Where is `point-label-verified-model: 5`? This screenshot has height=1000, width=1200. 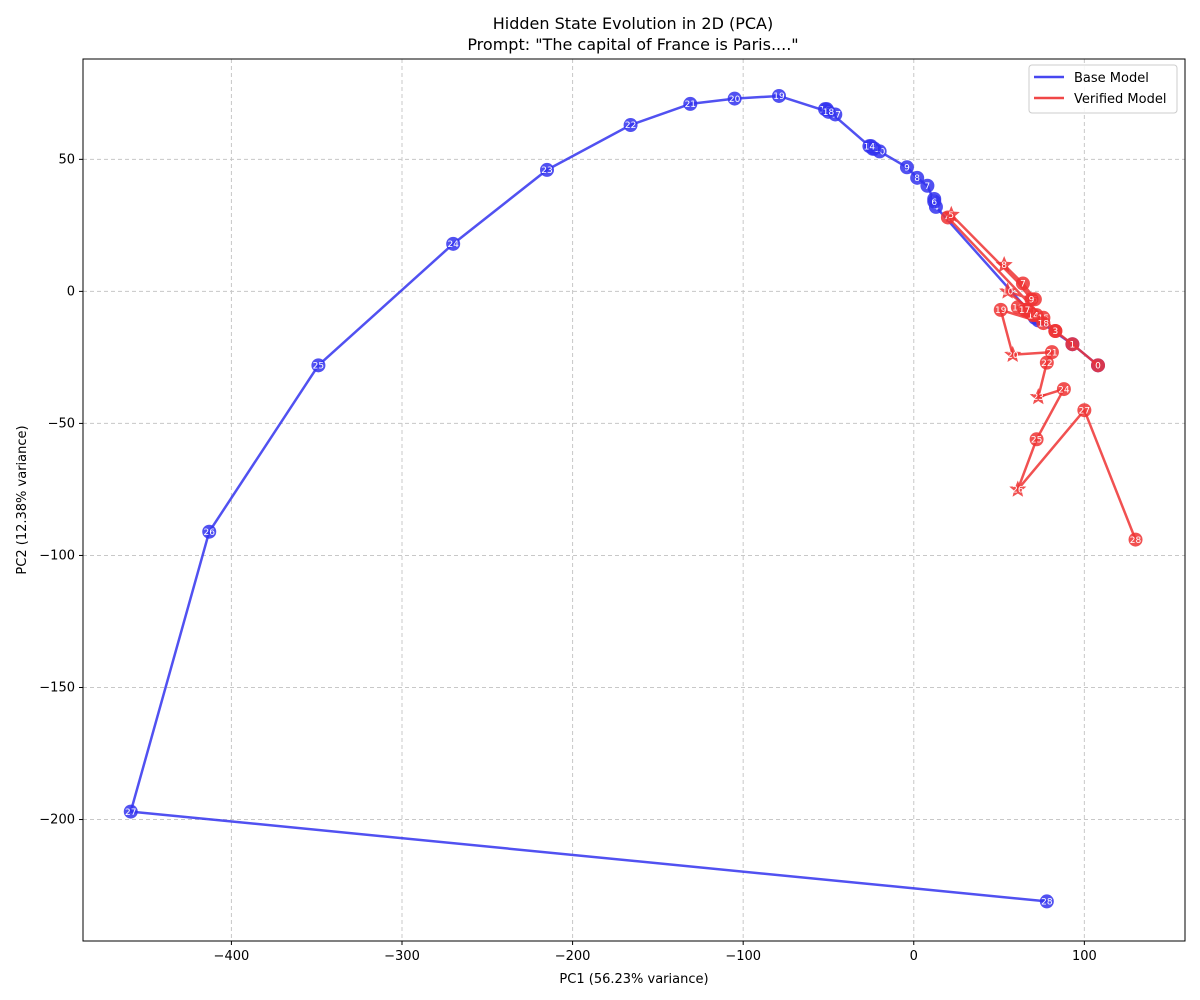 point-label-verified-model: 5 is located at coordinates (951, 216).